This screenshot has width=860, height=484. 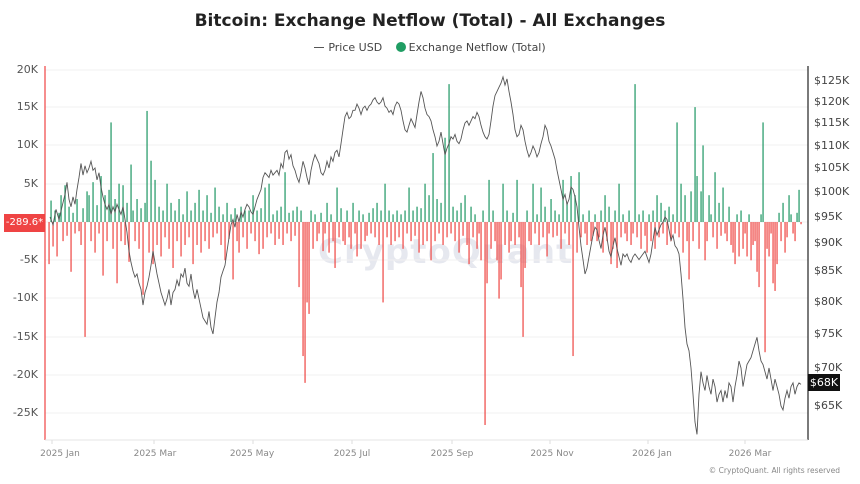 I want to click on right-tick-label: $85K, so click(x=828, y=270).